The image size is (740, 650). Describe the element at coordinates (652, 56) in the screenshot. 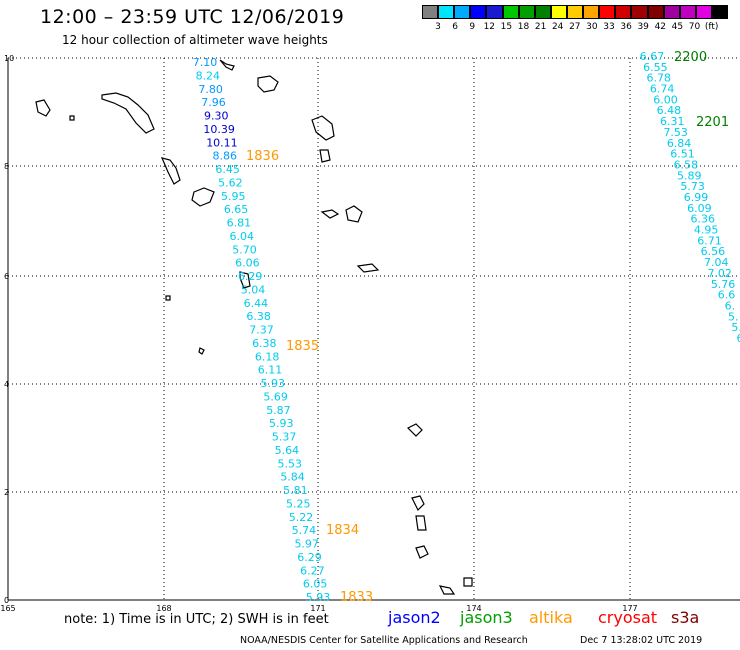

I see `wave-height-value: 6.67` at that location.